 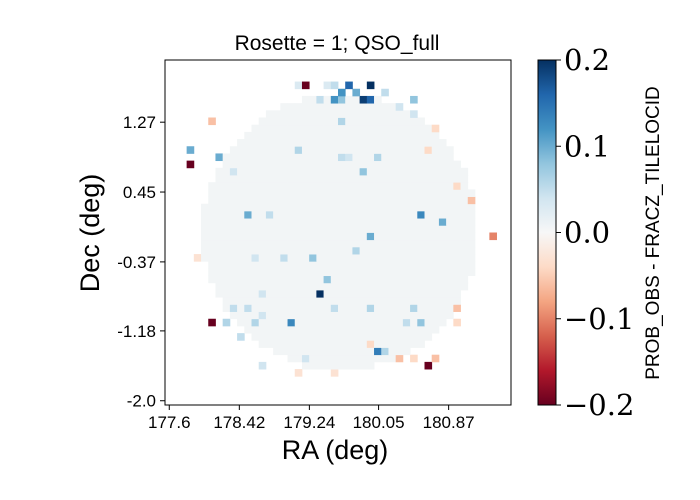 What do you see at coordinates (90, 233) in the screenshot?
I see `y-axis-label: Dec (deg)` at bounding box center [90, 233].